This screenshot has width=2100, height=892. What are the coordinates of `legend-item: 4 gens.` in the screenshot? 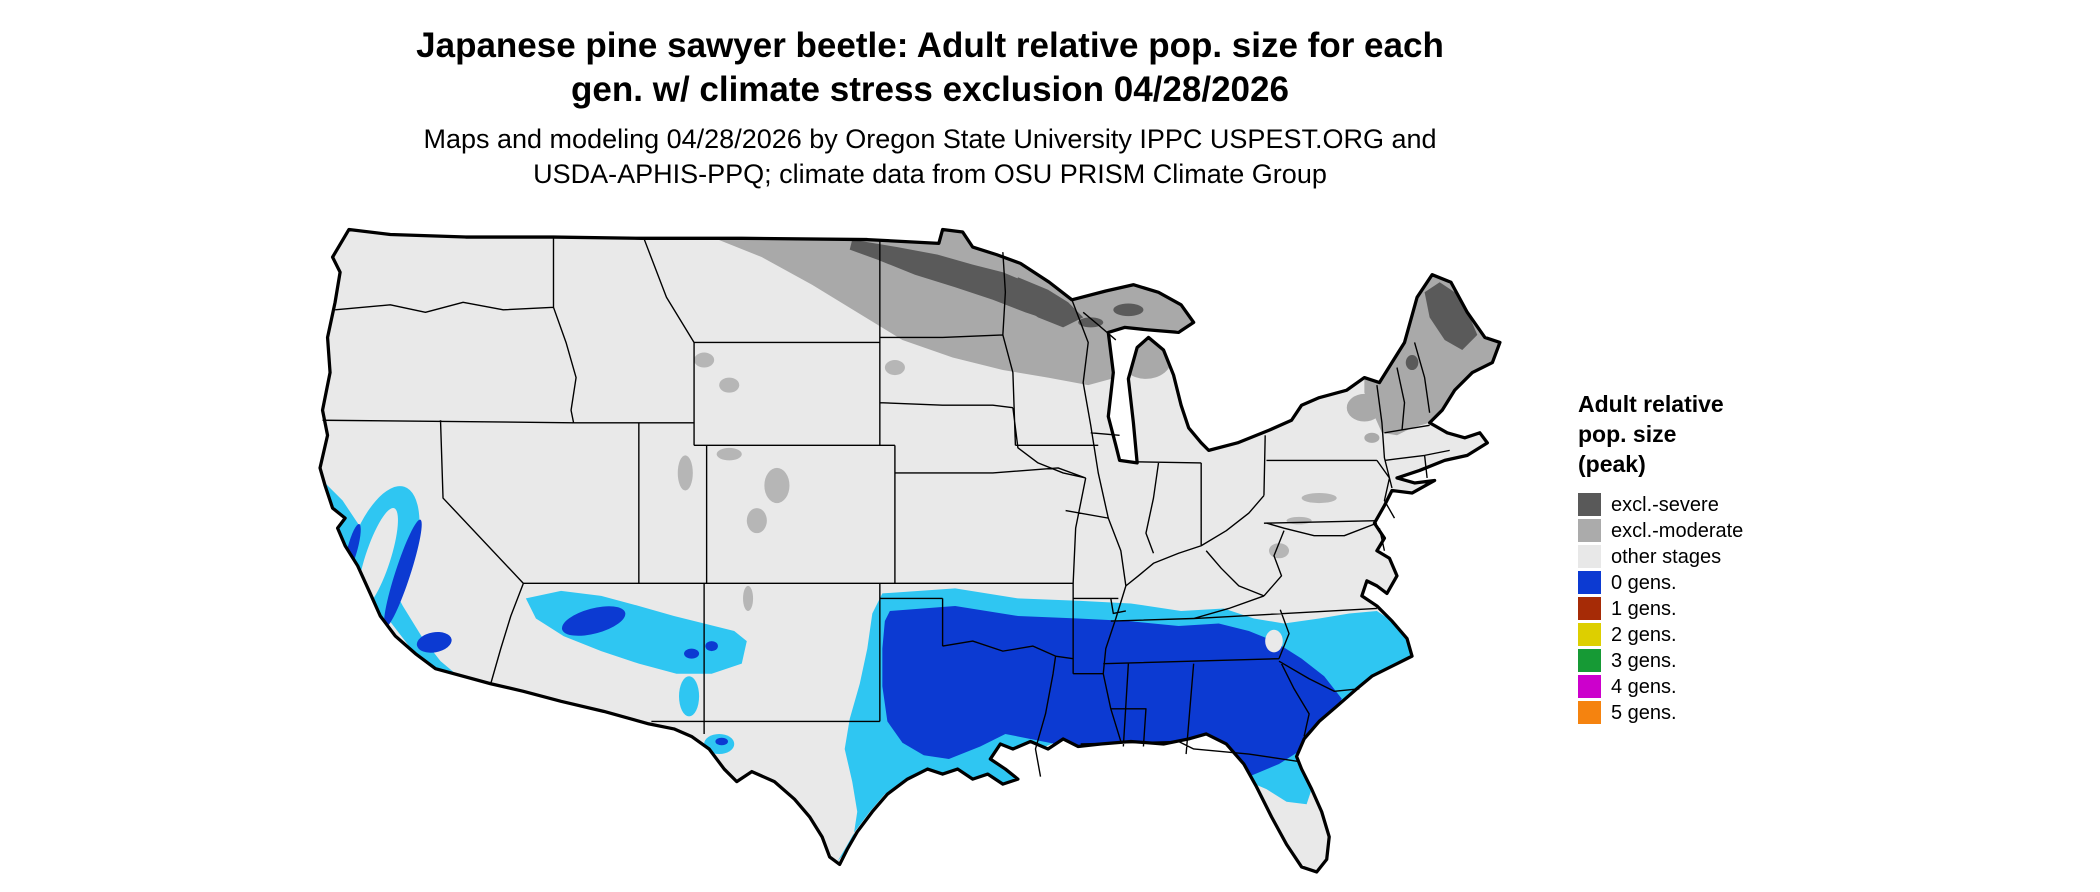 It's located at (1708, 687).